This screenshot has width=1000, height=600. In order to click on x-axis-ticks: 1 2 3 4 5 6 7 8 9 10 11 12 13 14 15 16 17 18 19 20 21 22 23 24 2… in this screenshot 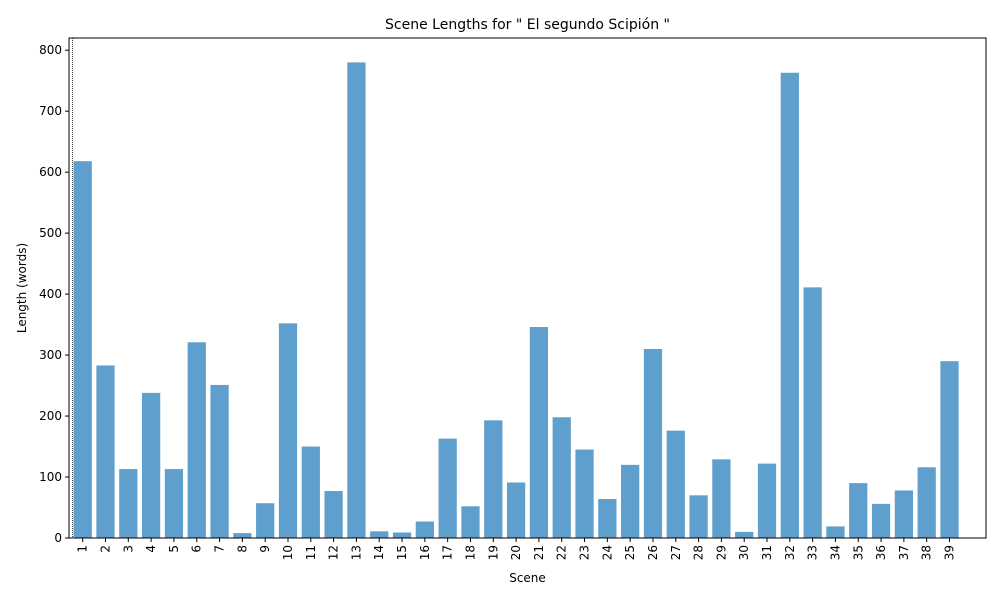, I will do `click(516, 549)`.